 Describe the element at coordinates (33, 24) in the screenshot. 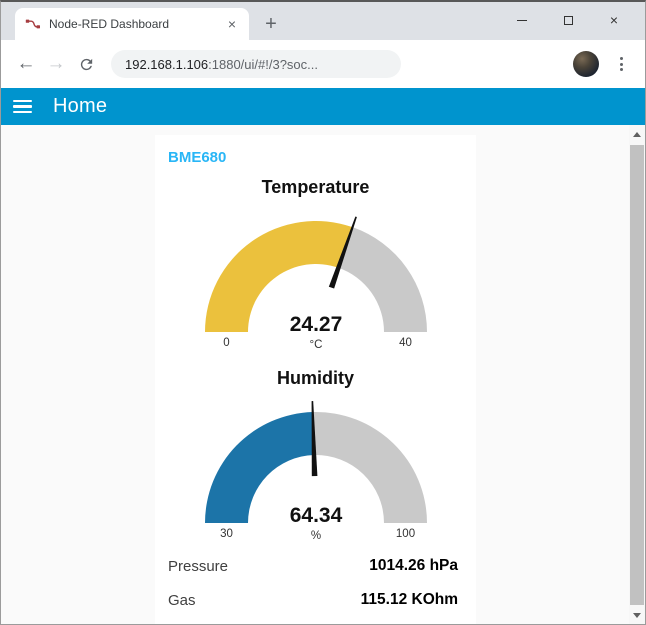

I see `node-red-favicon-icon` at that location.